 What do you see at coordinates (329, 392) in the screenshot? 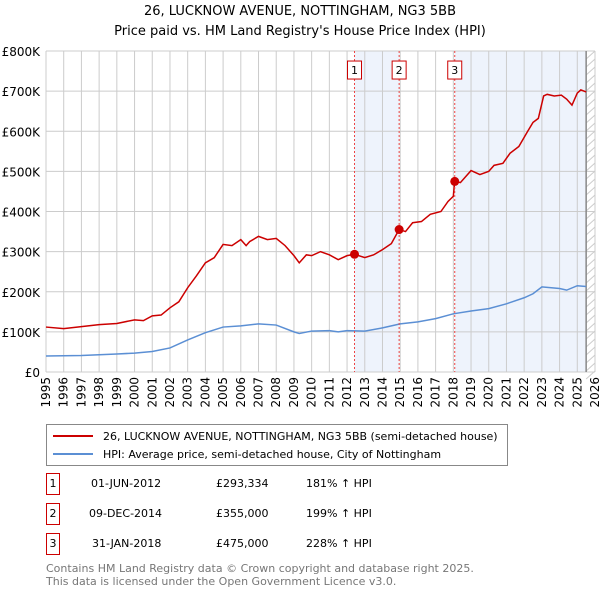
I see `x-tick-label: 2011` at bounding box center [329, 392].